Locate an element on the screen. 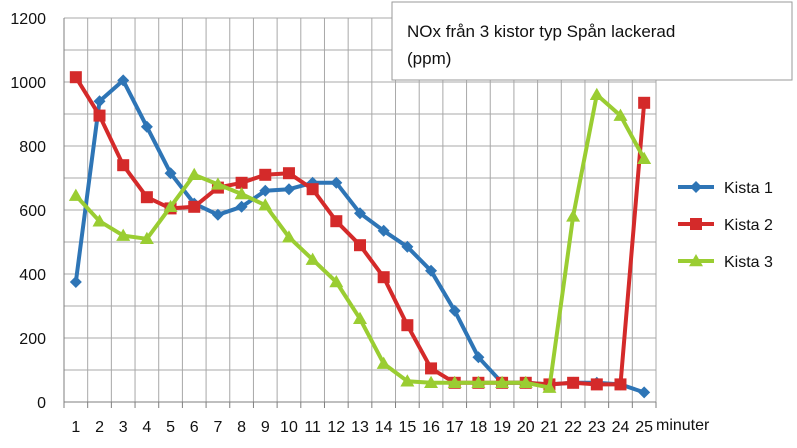 Image resolution: width=797 pixels, height=448 pixels. x-tick-label: 15 is located at coordinates (407, 427).